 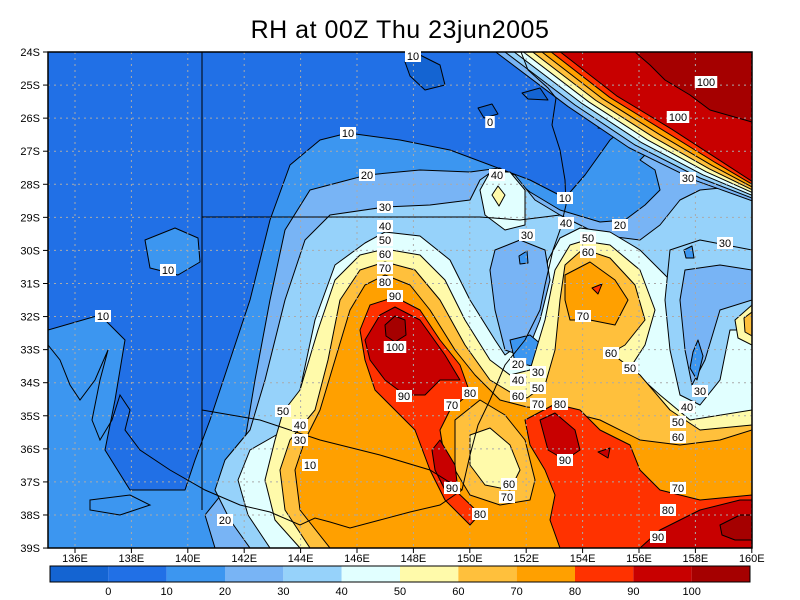 I want to click on lat-label: 31S, so click(x=30, y=284).